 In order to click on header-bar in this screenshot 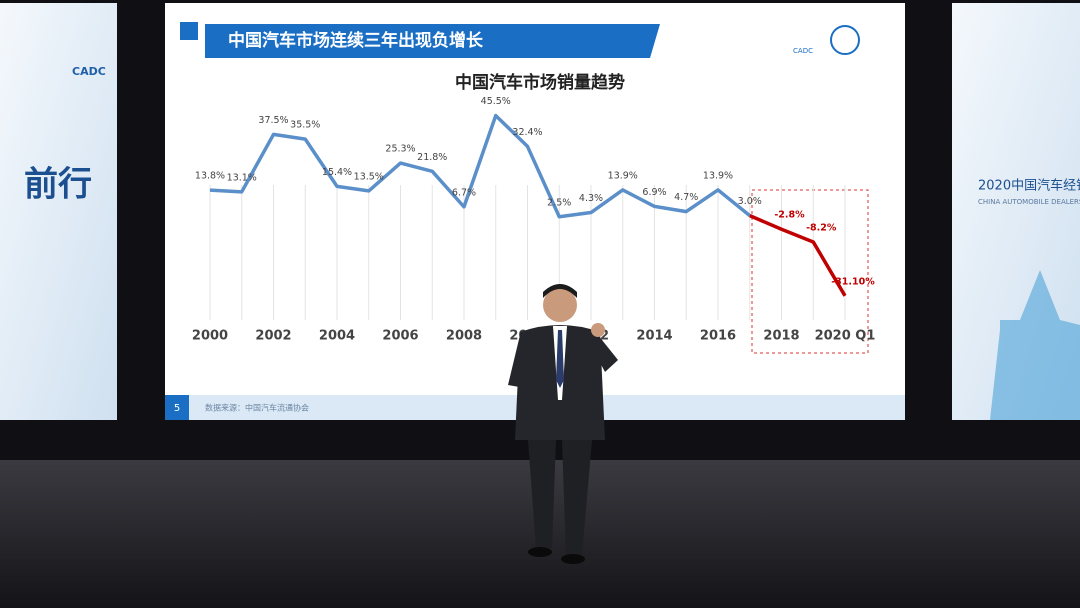, I will do `click(432, 41)`.